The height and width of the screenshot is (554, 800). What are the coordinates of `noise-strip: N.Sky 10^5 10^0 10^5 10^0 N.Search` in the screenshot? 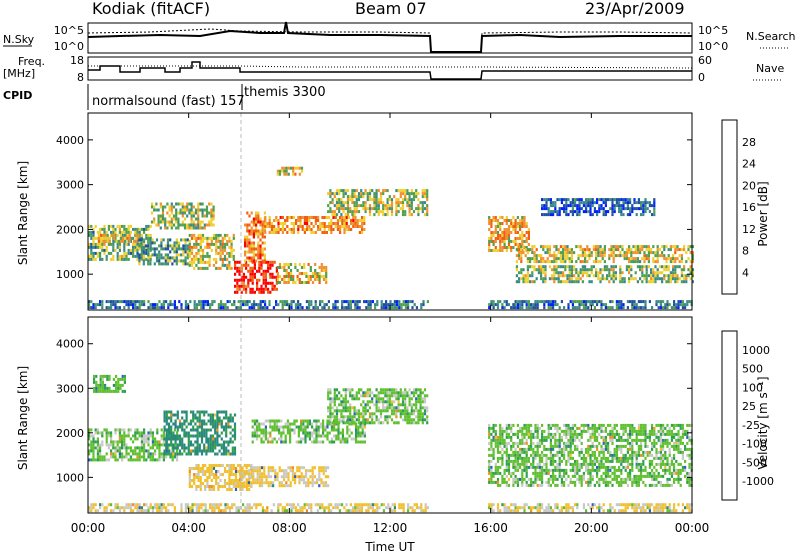 It's located at (399, 37).